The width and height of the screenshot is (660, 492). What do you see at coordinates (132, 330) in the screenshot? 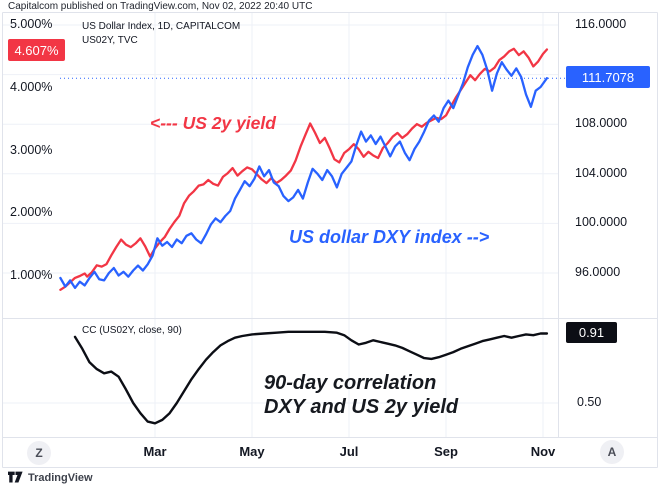
I see `correlation-study-legend: CC (US02Y, close, 90)` at bounding box center [132, 330].